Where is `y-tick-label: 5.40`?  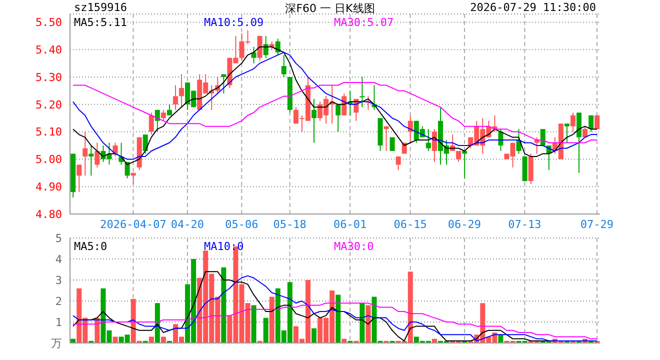
y-tick-label: 5.40 is located at coordinates (49, 50).